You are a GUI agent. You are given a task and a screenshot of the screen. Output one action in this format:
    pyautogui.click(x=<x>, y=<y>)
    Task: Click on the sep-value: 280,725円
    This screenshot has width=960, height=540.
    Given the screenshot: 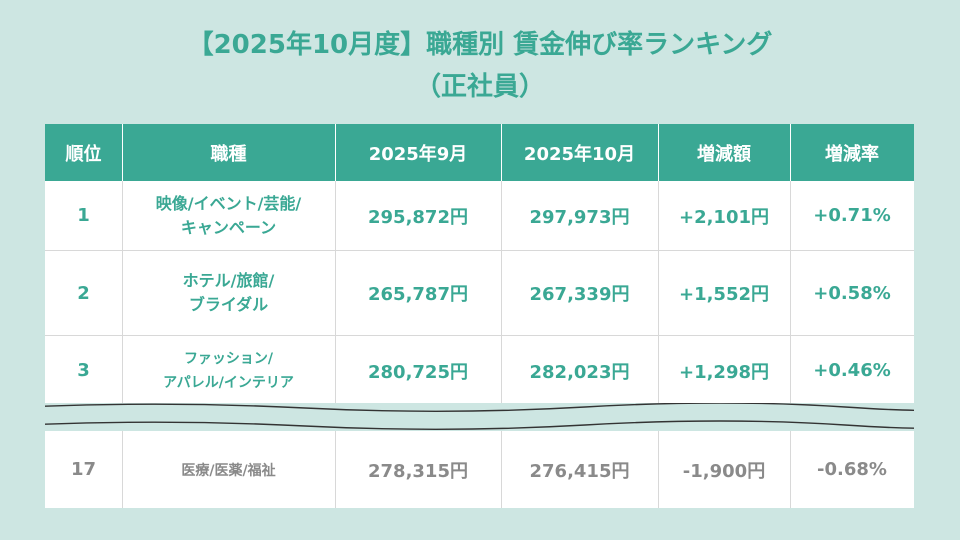 What is the action you would take?
    pyautogui.click(x=418, y=372)
    